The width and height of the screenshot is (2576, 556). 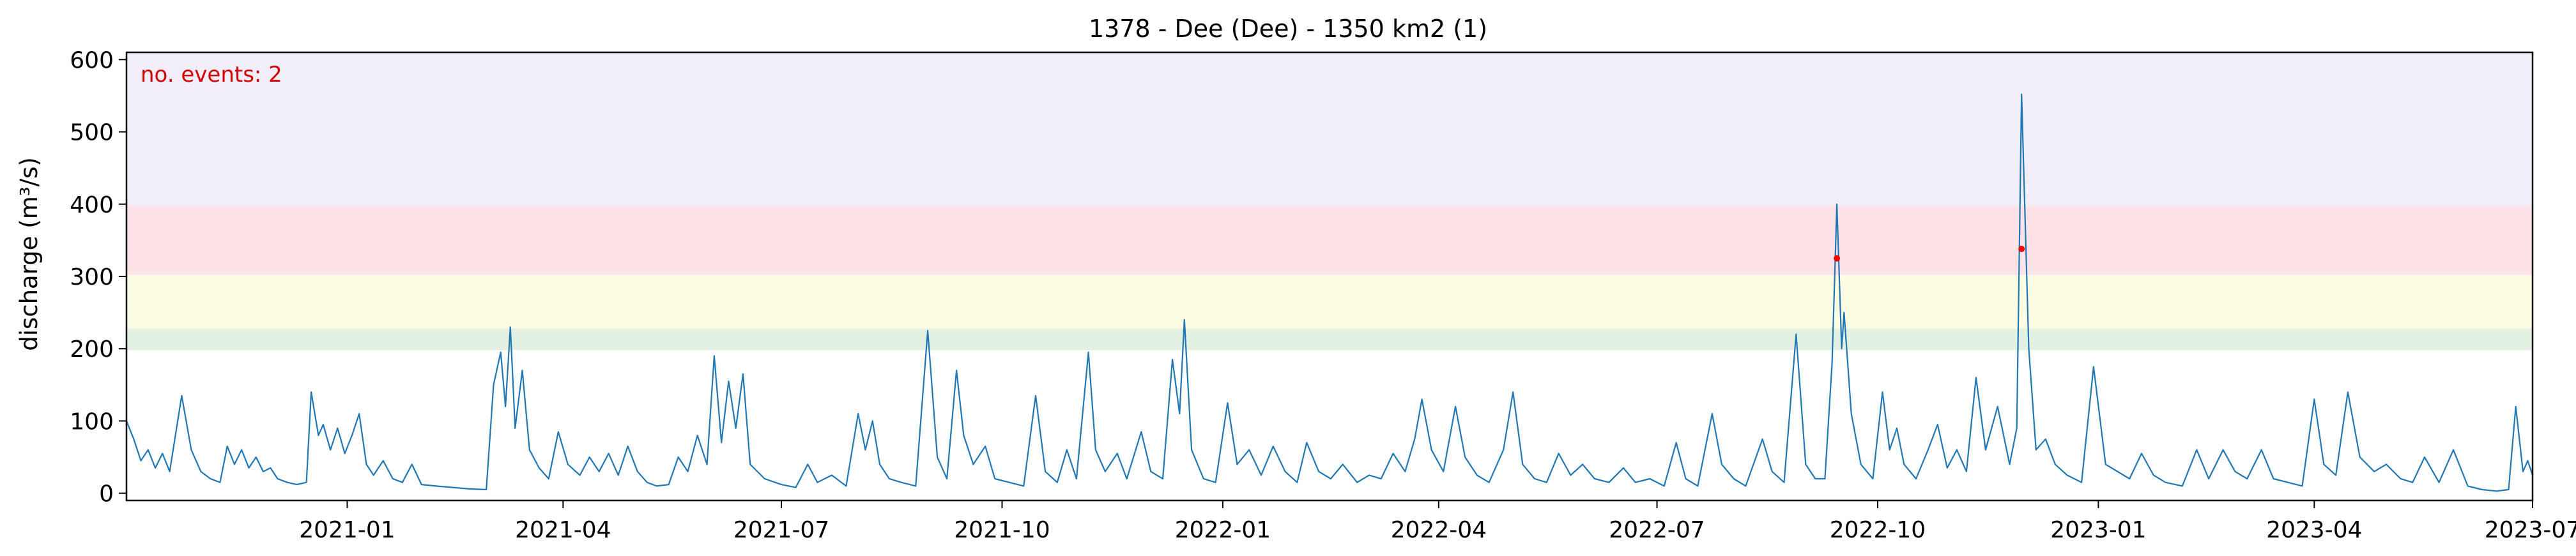 What do you see at coordinates (92, 422) in the screenshot?
I see `y-tick-label-1: 100` at bounding box center [92, 422].